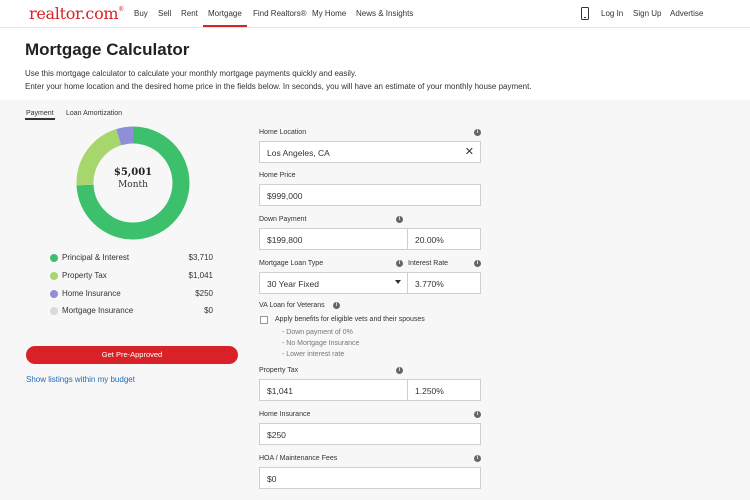 The image size is (750, 500). Describe the element at coordinates (647, 13) in the screenshot. I see `nav-sign-up: Sign Up` at that location.